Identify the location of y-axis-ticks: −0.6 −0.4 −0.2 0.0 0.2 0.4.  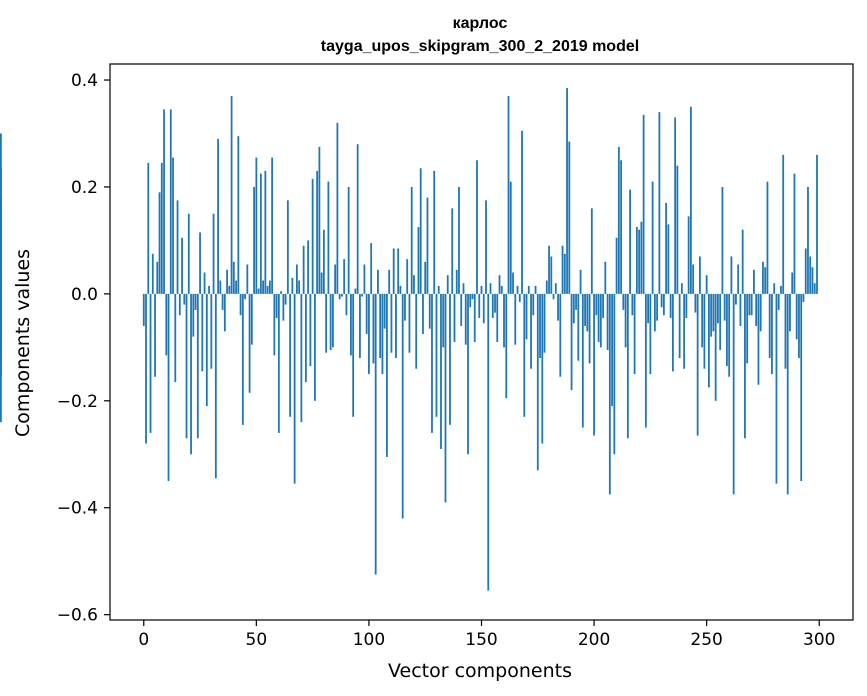
(83, 348).